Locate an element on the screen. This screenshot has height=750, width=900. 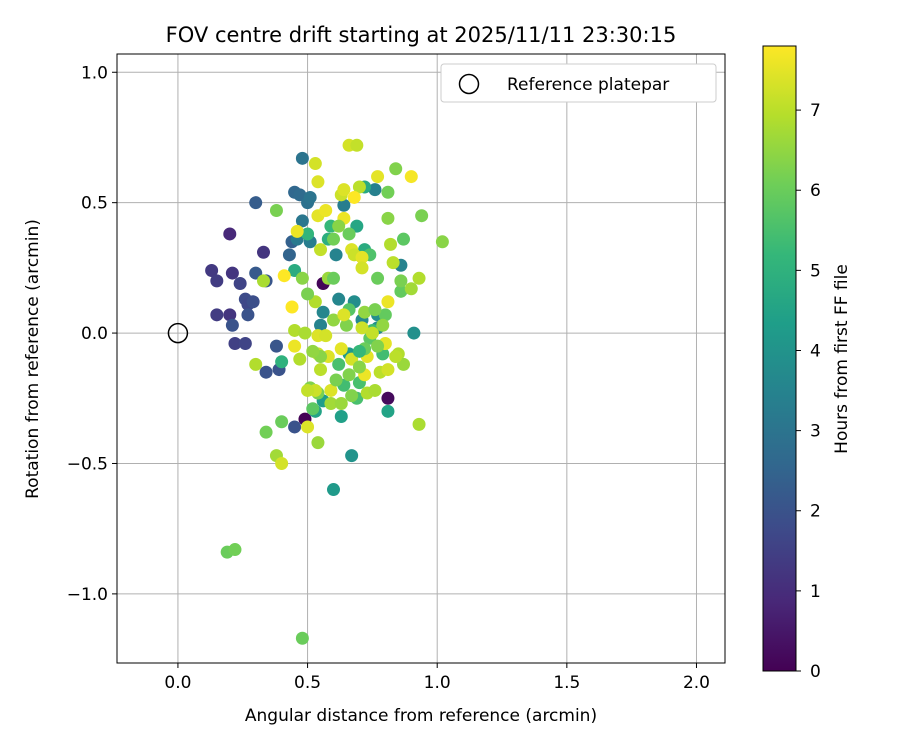
colorbar-tick-label: 5 is located at coordinates (815, 271).